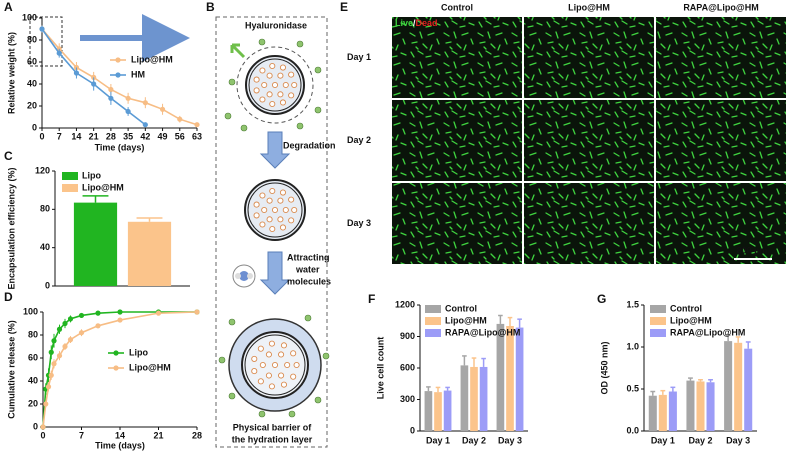 The image size is (787, 452). What do you see at coordinates (632, 430) in the screenshot?
I see `y-tick-label: 0.0` at bounding box center [632, 430].